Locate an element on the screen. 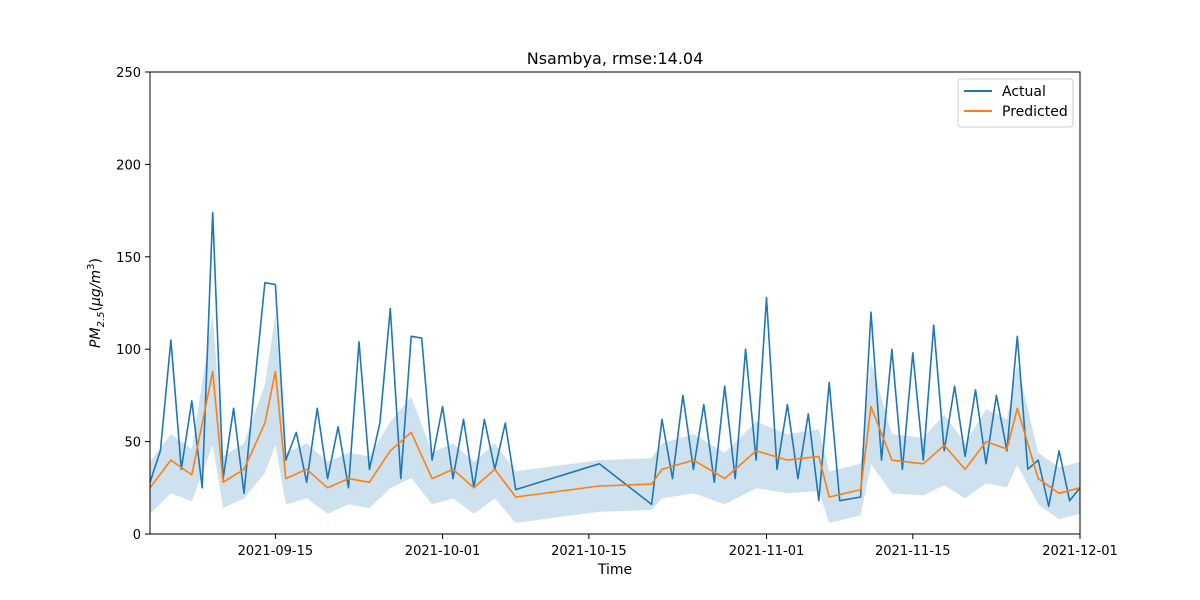 The height and width of the screenshot is (600, 1200). x-tick-label: 2021-10-01 is located at coordinates (443, 551).